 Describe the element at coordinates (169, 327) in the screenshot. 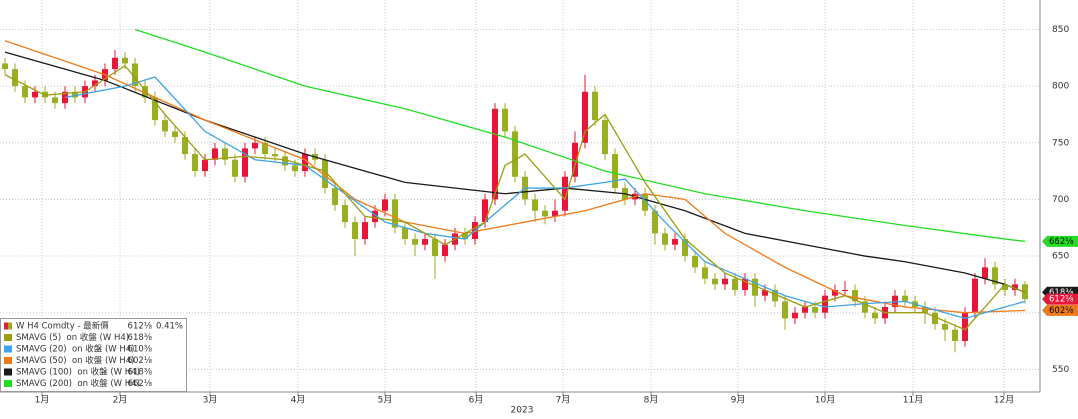

I see `legend-change: 0.41%` at that location.